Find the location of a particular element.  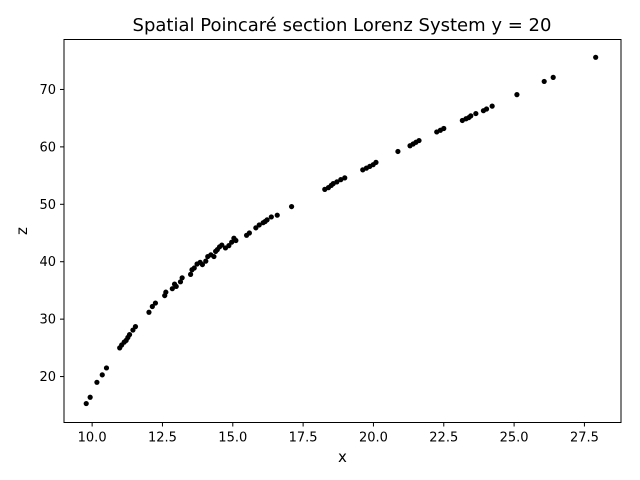

x-tick-label: 22.5 is located at coordinates (443, 438).